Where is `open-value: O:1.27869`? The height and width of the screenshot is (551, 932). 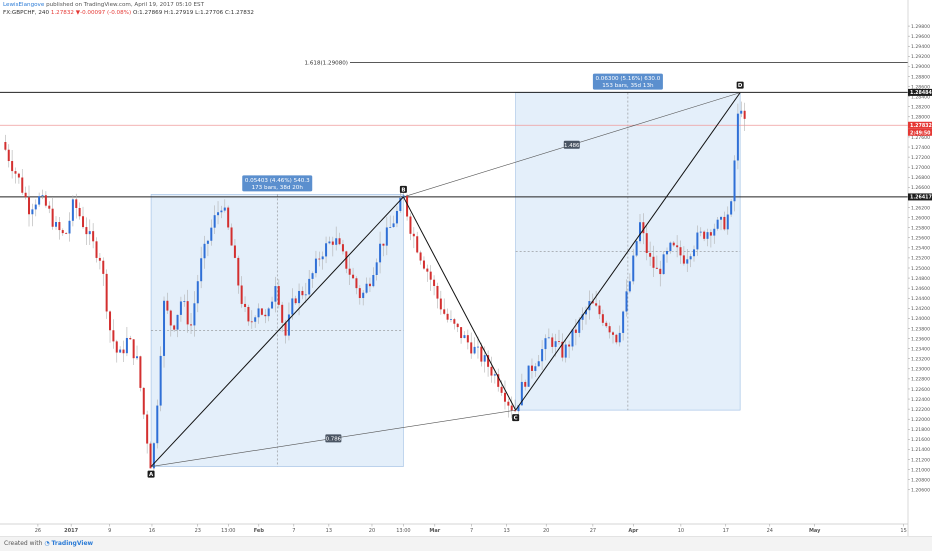
open-value: O:1.27869 is located at coordinates (147, 13).